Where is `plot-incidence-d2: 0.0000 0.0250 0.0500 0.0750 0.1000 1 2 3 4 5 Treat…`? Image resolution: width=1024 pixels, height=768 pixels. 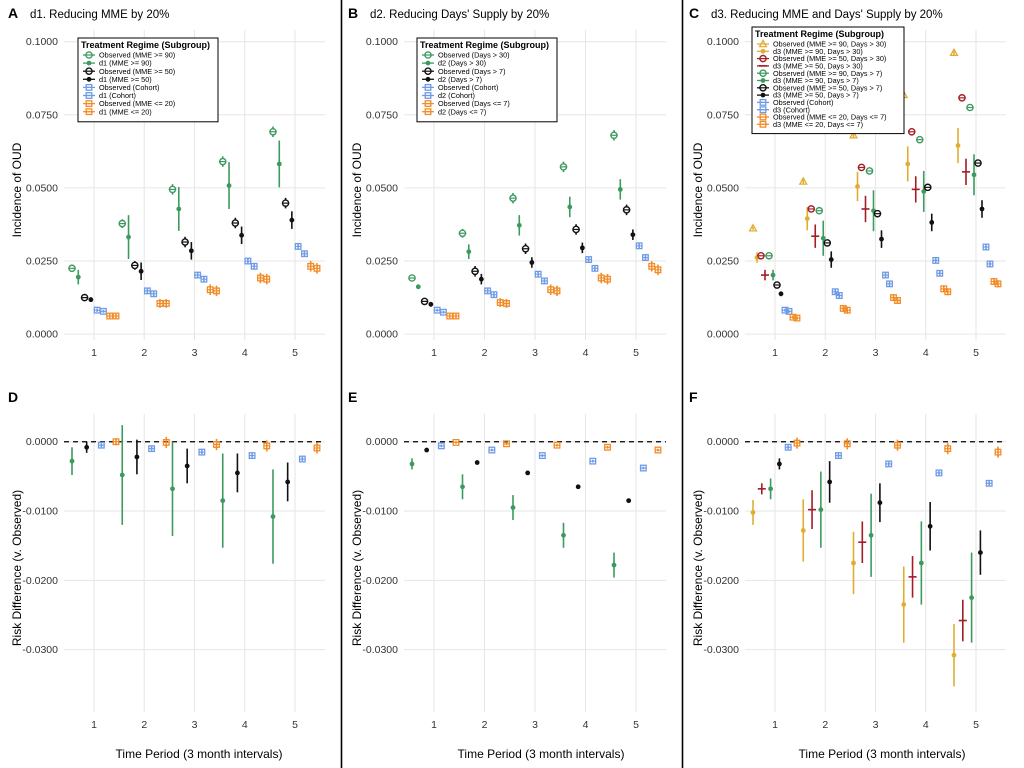
plot-incidence-d2: 0.0000 0.0250 0.0500 0.0750 0.1000 1 2 3 4 5 Treat… is located at coordinates (516, 194).